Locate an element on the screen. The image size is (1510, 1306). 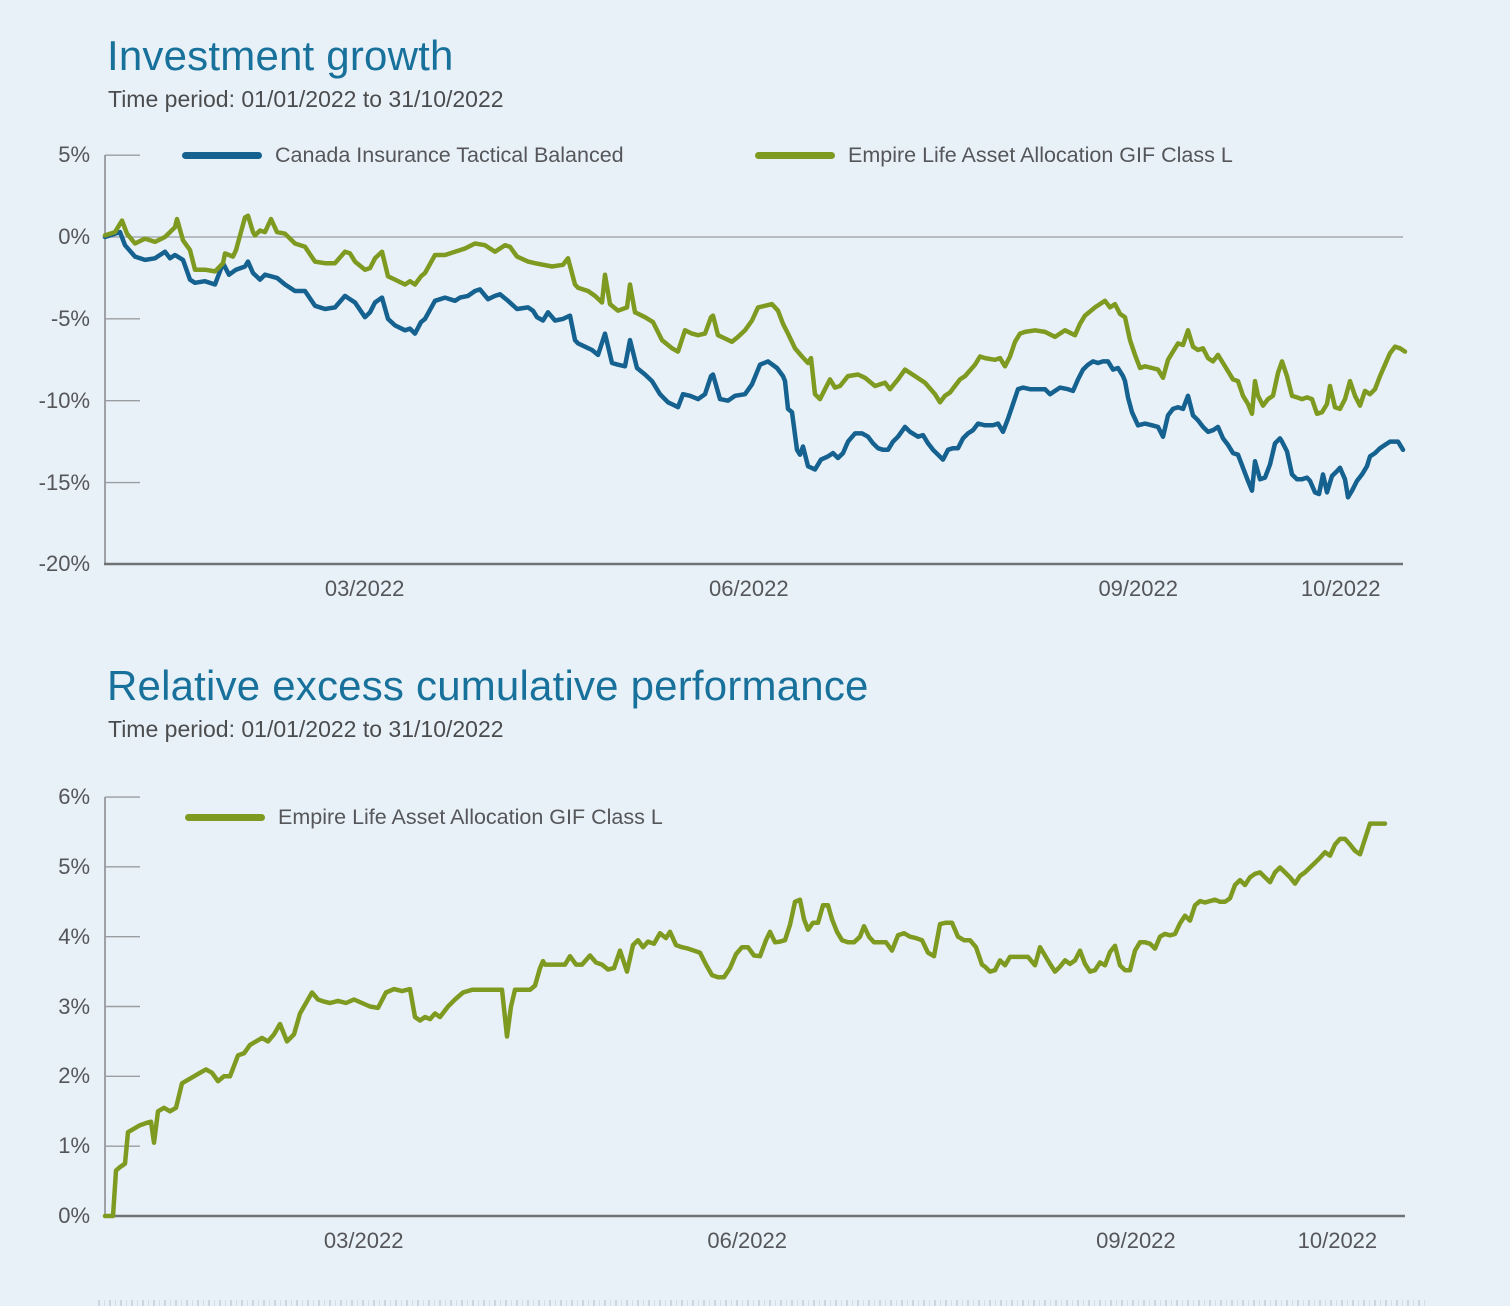
legend-label: Canada Insurance Tactical Balanced is located at coordinates (449, 154).